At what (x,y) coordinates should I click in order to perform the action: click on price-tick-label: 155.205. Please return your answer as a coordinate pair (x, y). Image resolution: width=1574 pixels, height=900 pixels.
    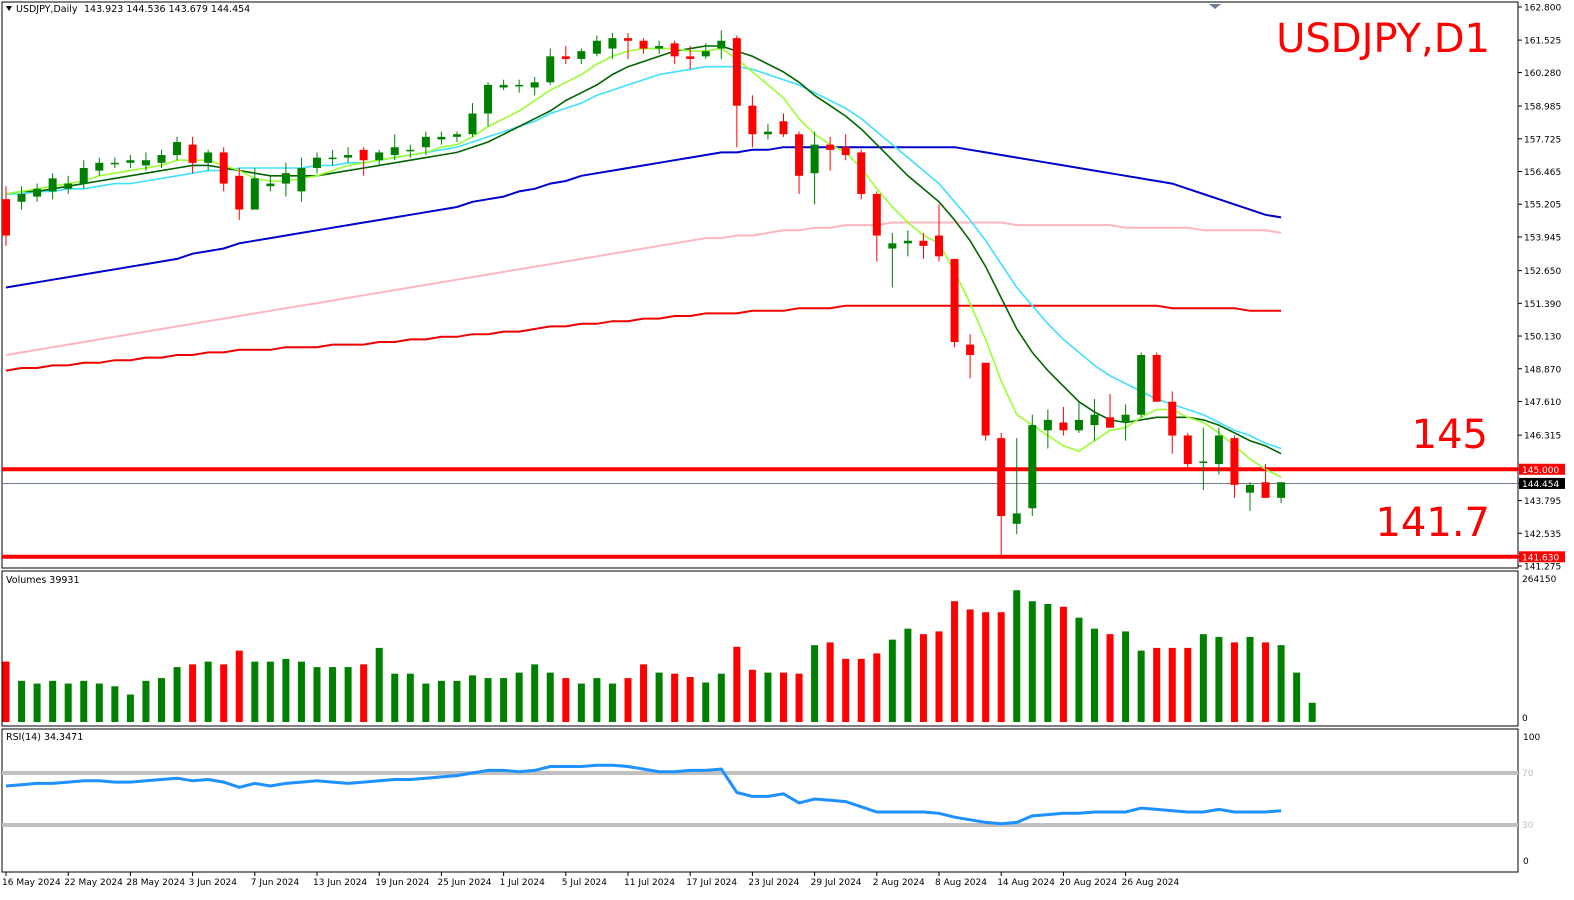
    Looking at the image, I should click on (1542, 206).